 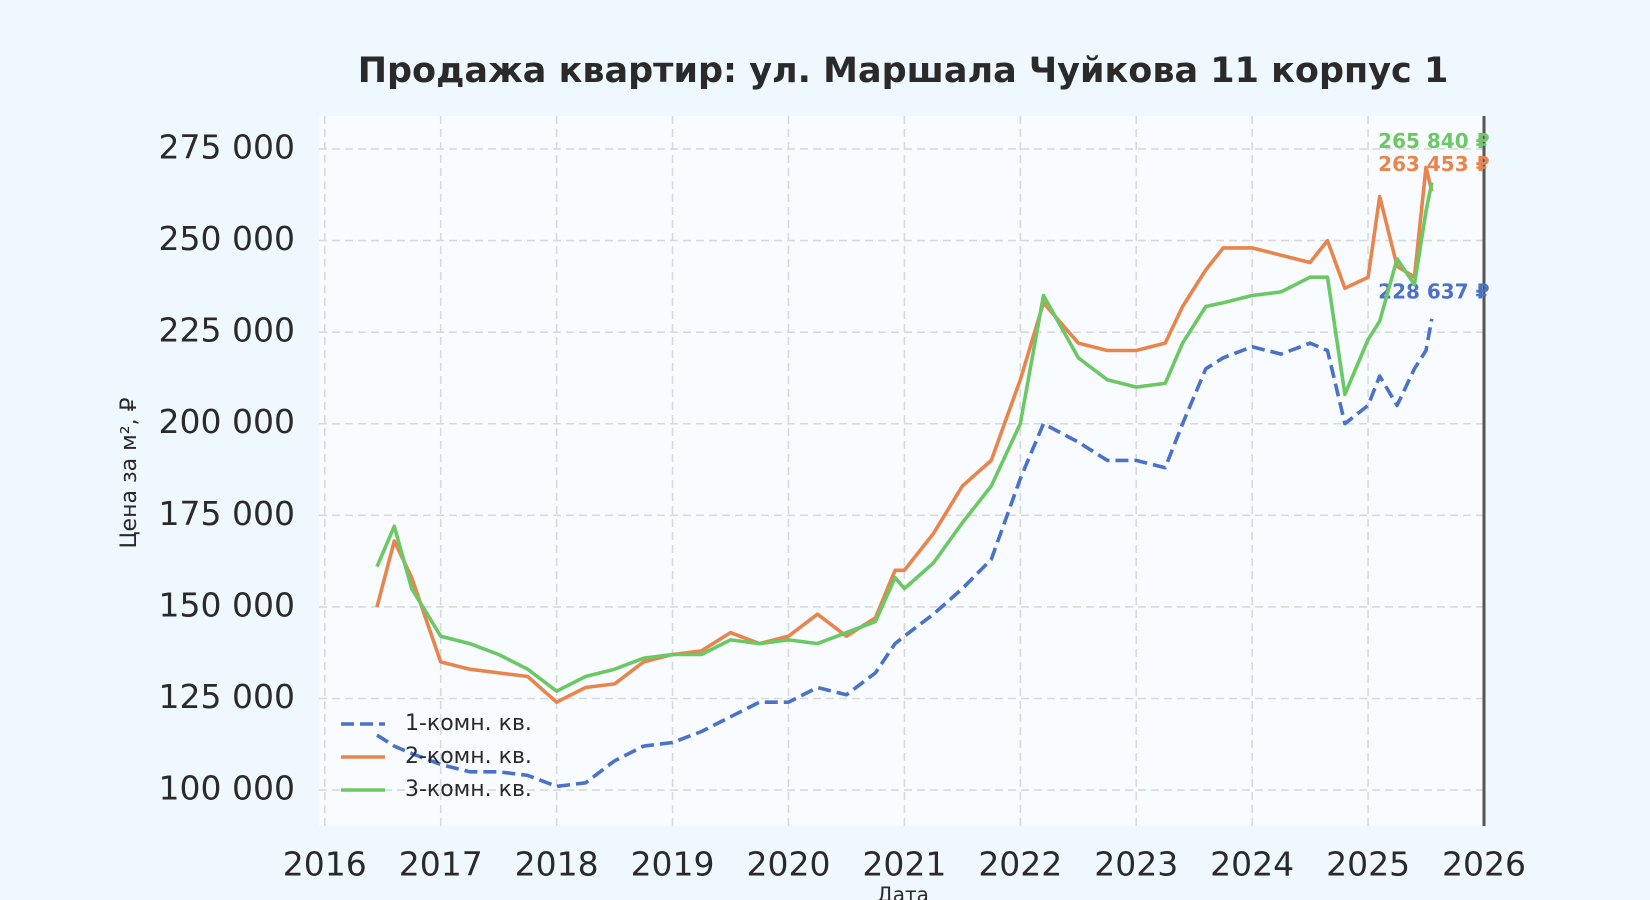 What do you see at coordinates (441, 864) in the screenshot?
I see `x-tick-label: 2017` at bounding box center [441, 864].